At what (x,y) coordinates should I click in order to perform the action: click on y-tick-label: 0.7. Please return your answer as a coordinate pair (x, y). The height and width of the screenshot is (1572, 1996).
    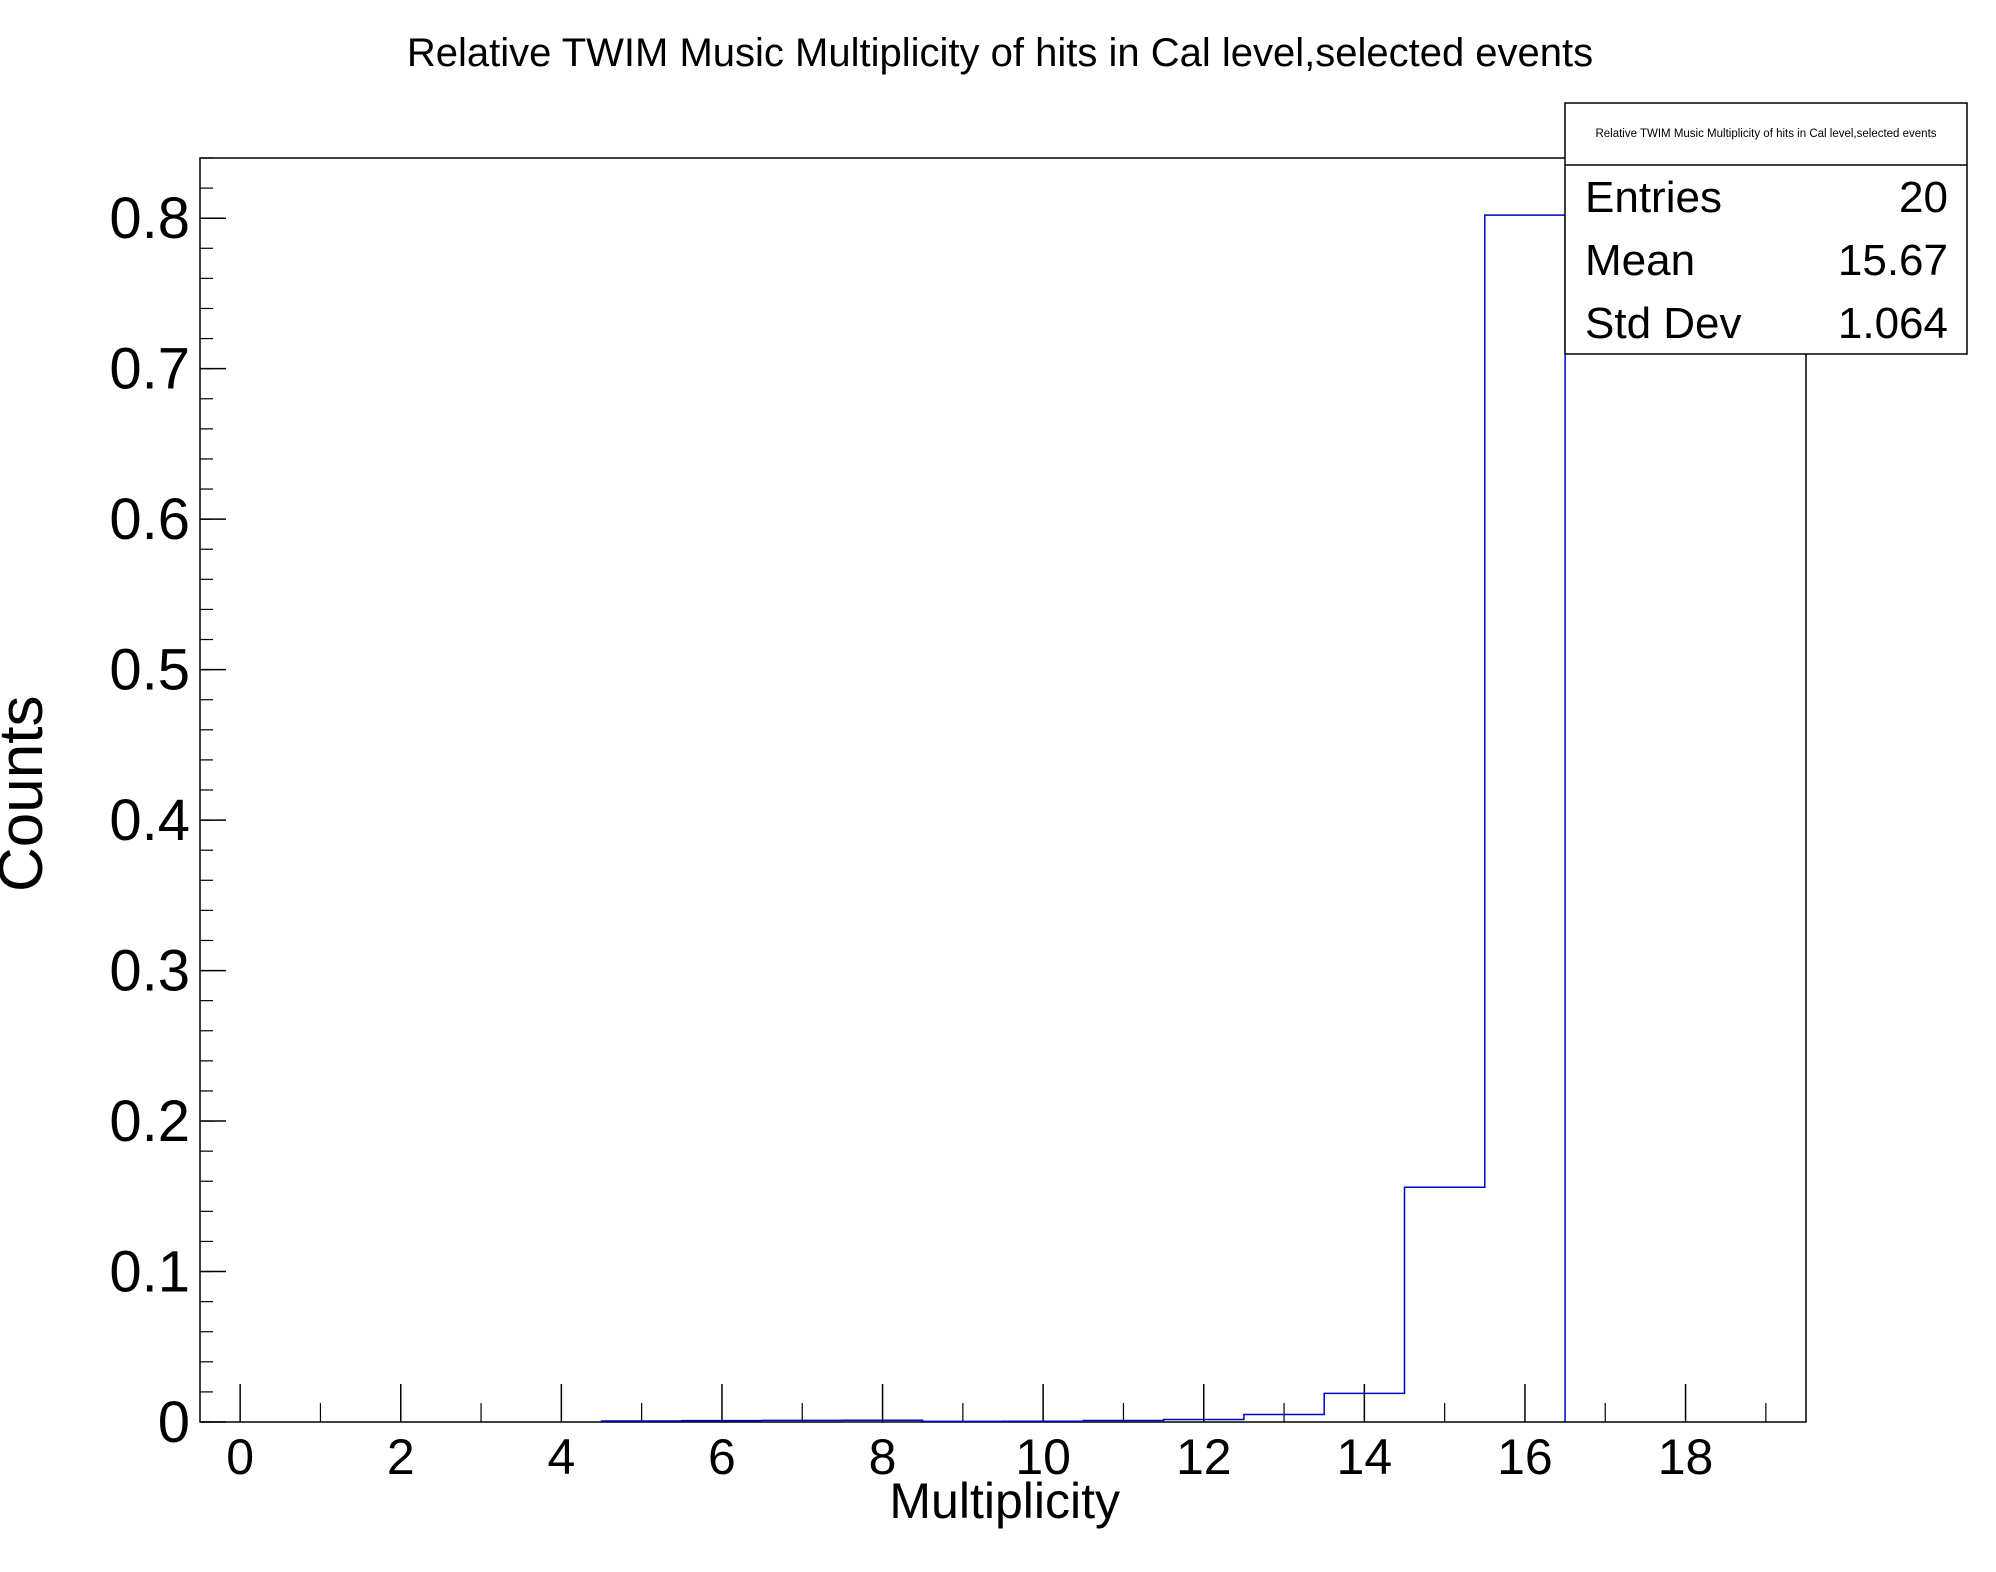
    Looking at the image, I should click on (149, 369).